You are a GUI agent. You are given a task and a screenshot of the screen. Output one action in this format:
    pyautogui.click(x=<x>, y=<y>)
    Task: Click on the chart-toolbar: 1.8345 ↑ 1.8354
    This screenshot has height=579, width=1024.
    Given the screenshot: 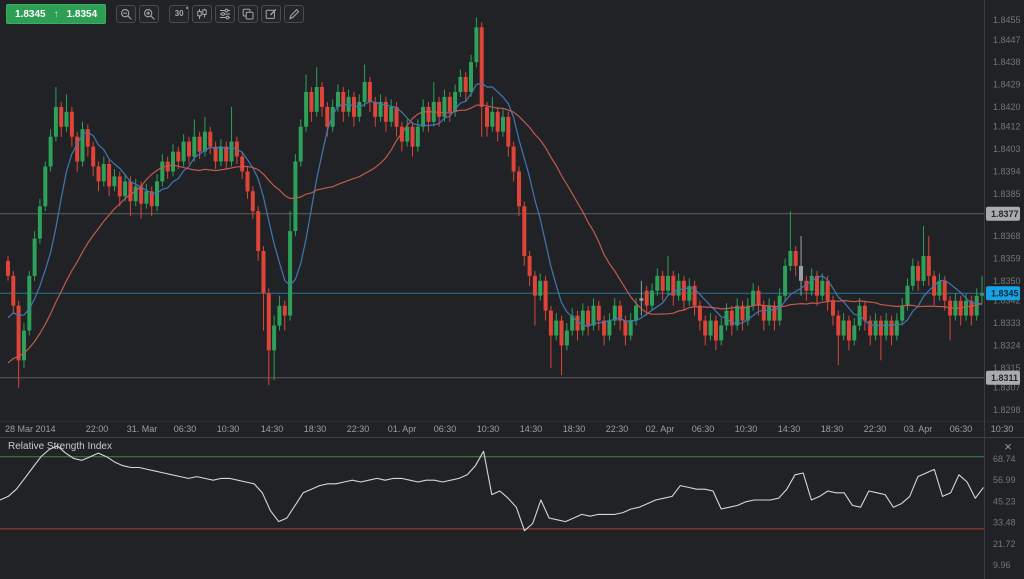 What is the action you would take?
    pyautogui.click(x=155, y=14)
    